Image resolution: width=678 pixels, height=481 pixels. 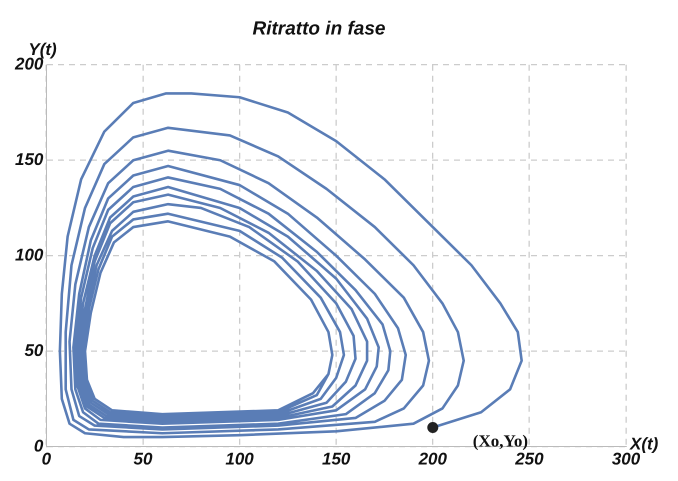 I want to click on x-tick-label: 50, so click(x=143, y=458).